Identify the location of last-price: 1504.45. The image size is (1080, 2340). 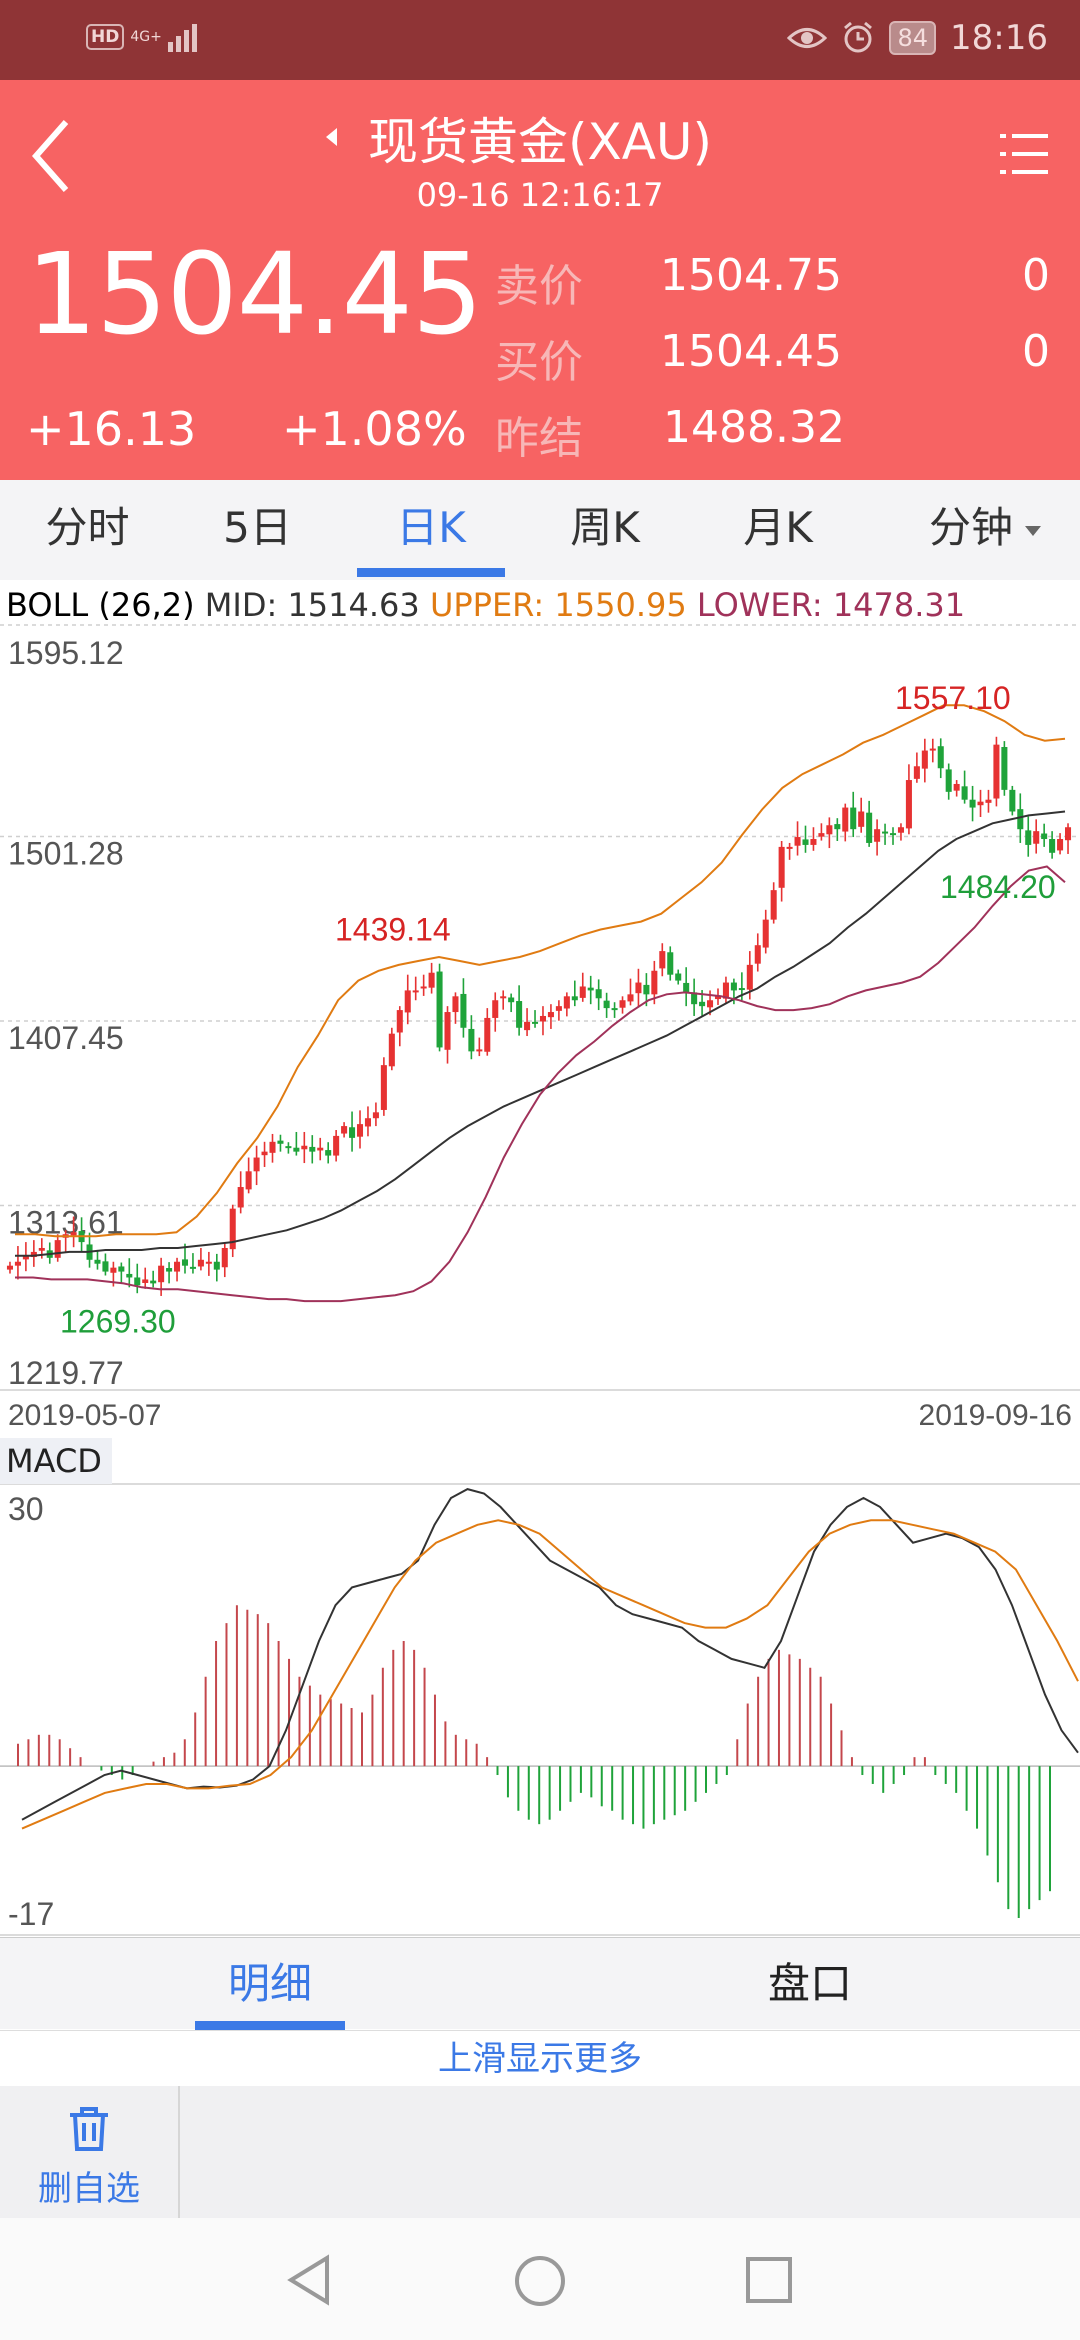
(254, 295).